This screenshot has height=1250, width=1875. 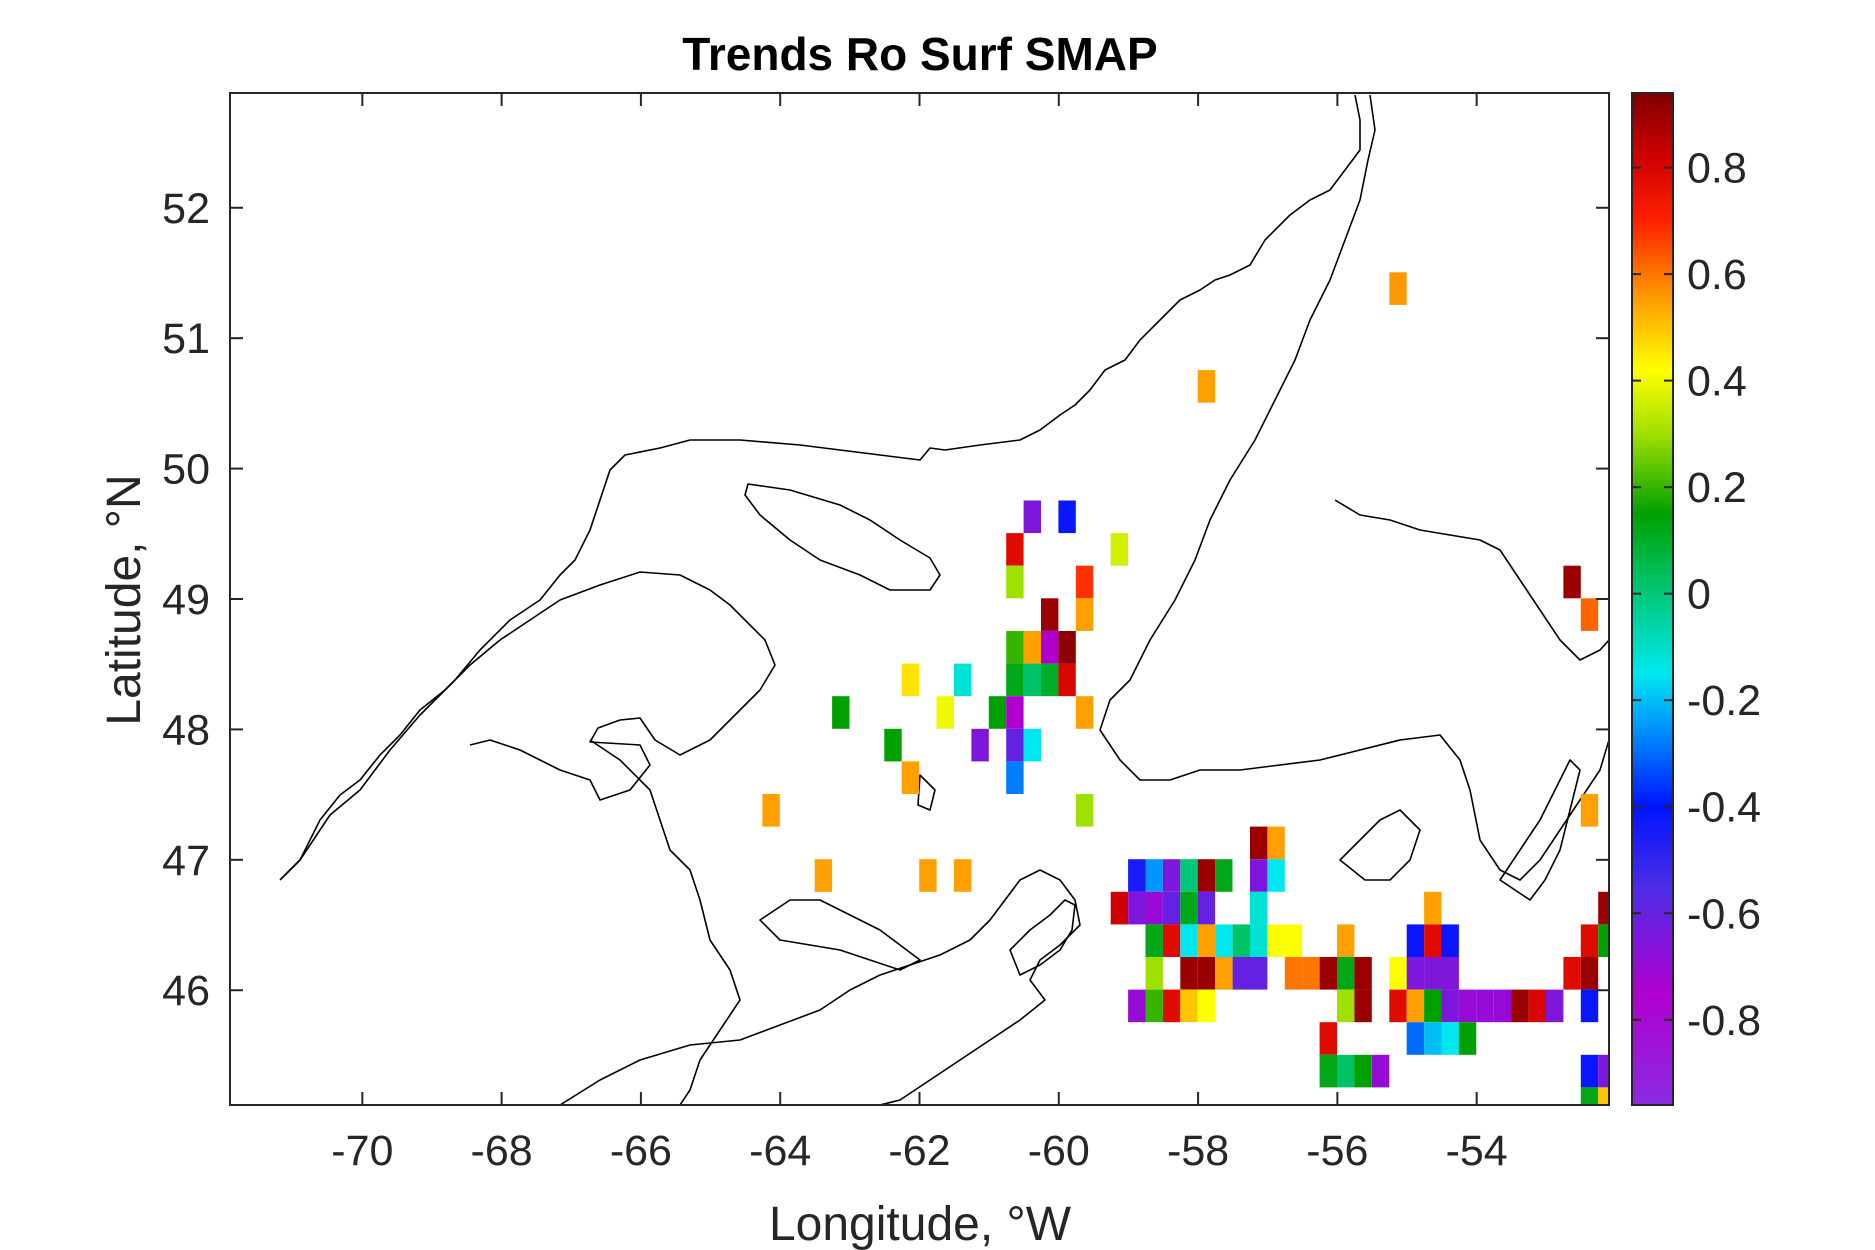 What do you see at coordinates (1380, 845) in the screenshot?
I see `coastline-burin` at bounding box center [1380, 845].